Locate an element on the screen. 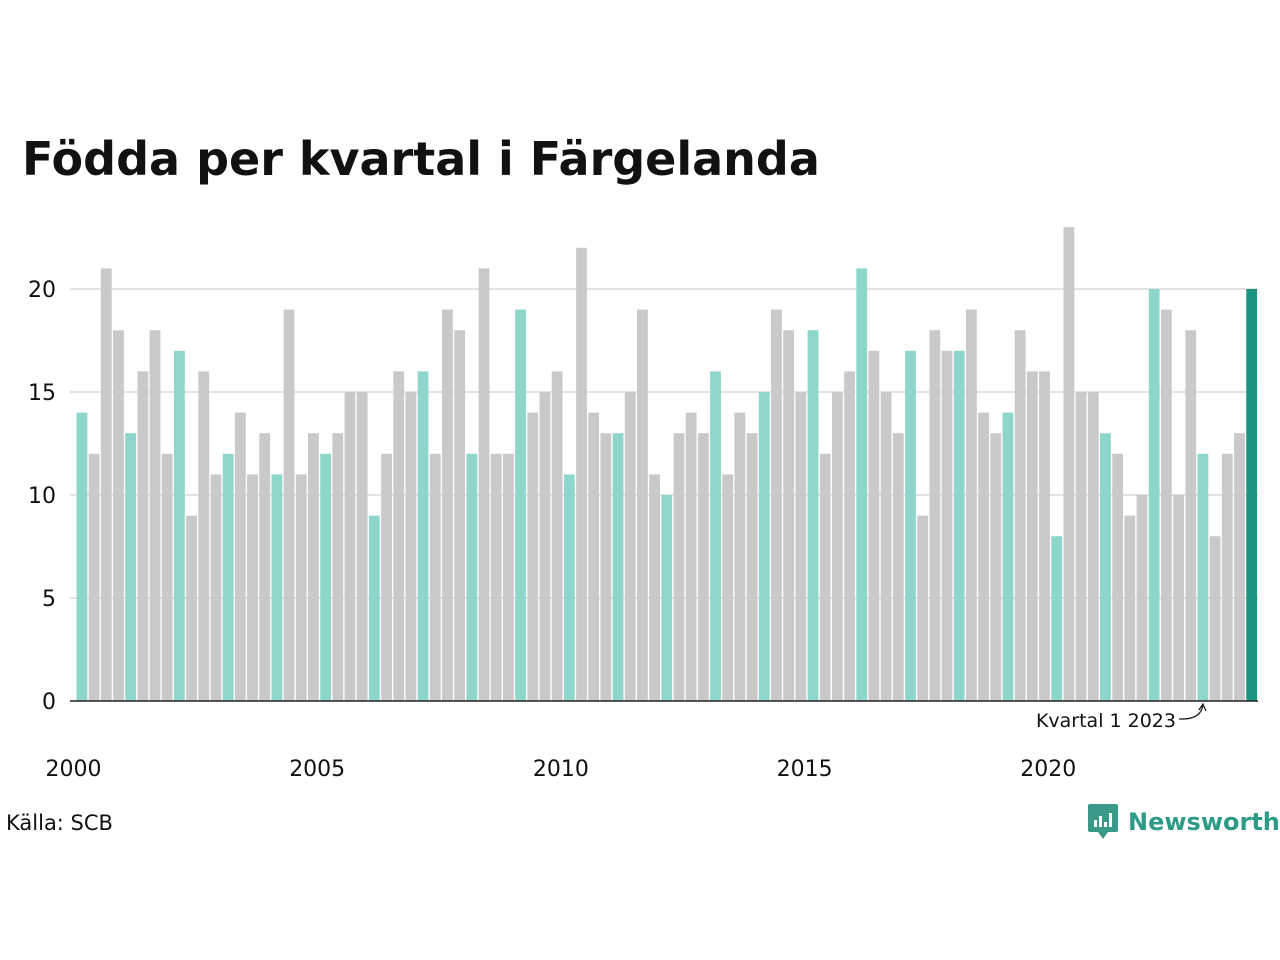 This screenshot has height=960, width=1280. annotation-label: Kvartal 1 2023 is located at coordinates (1106, 721).